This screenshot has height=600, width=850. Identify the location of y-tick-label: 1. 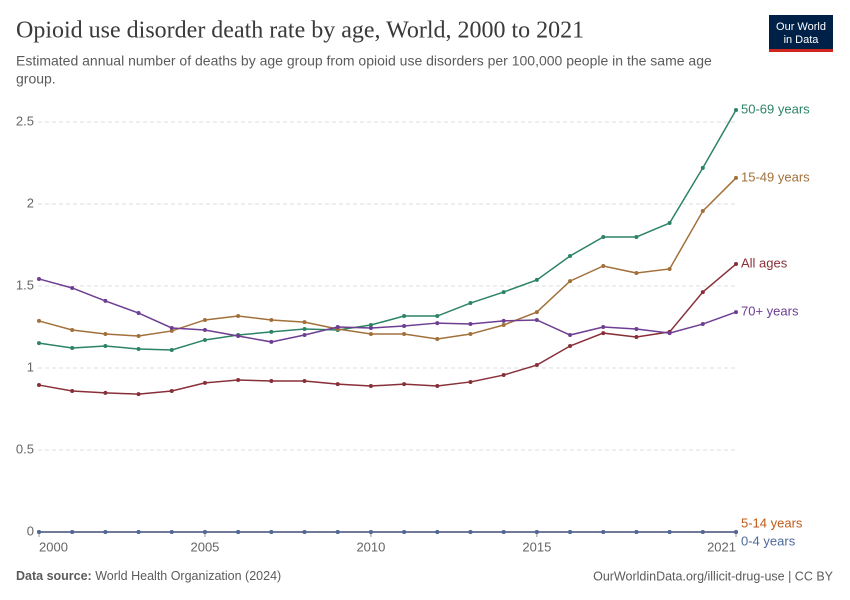
(30, 366).